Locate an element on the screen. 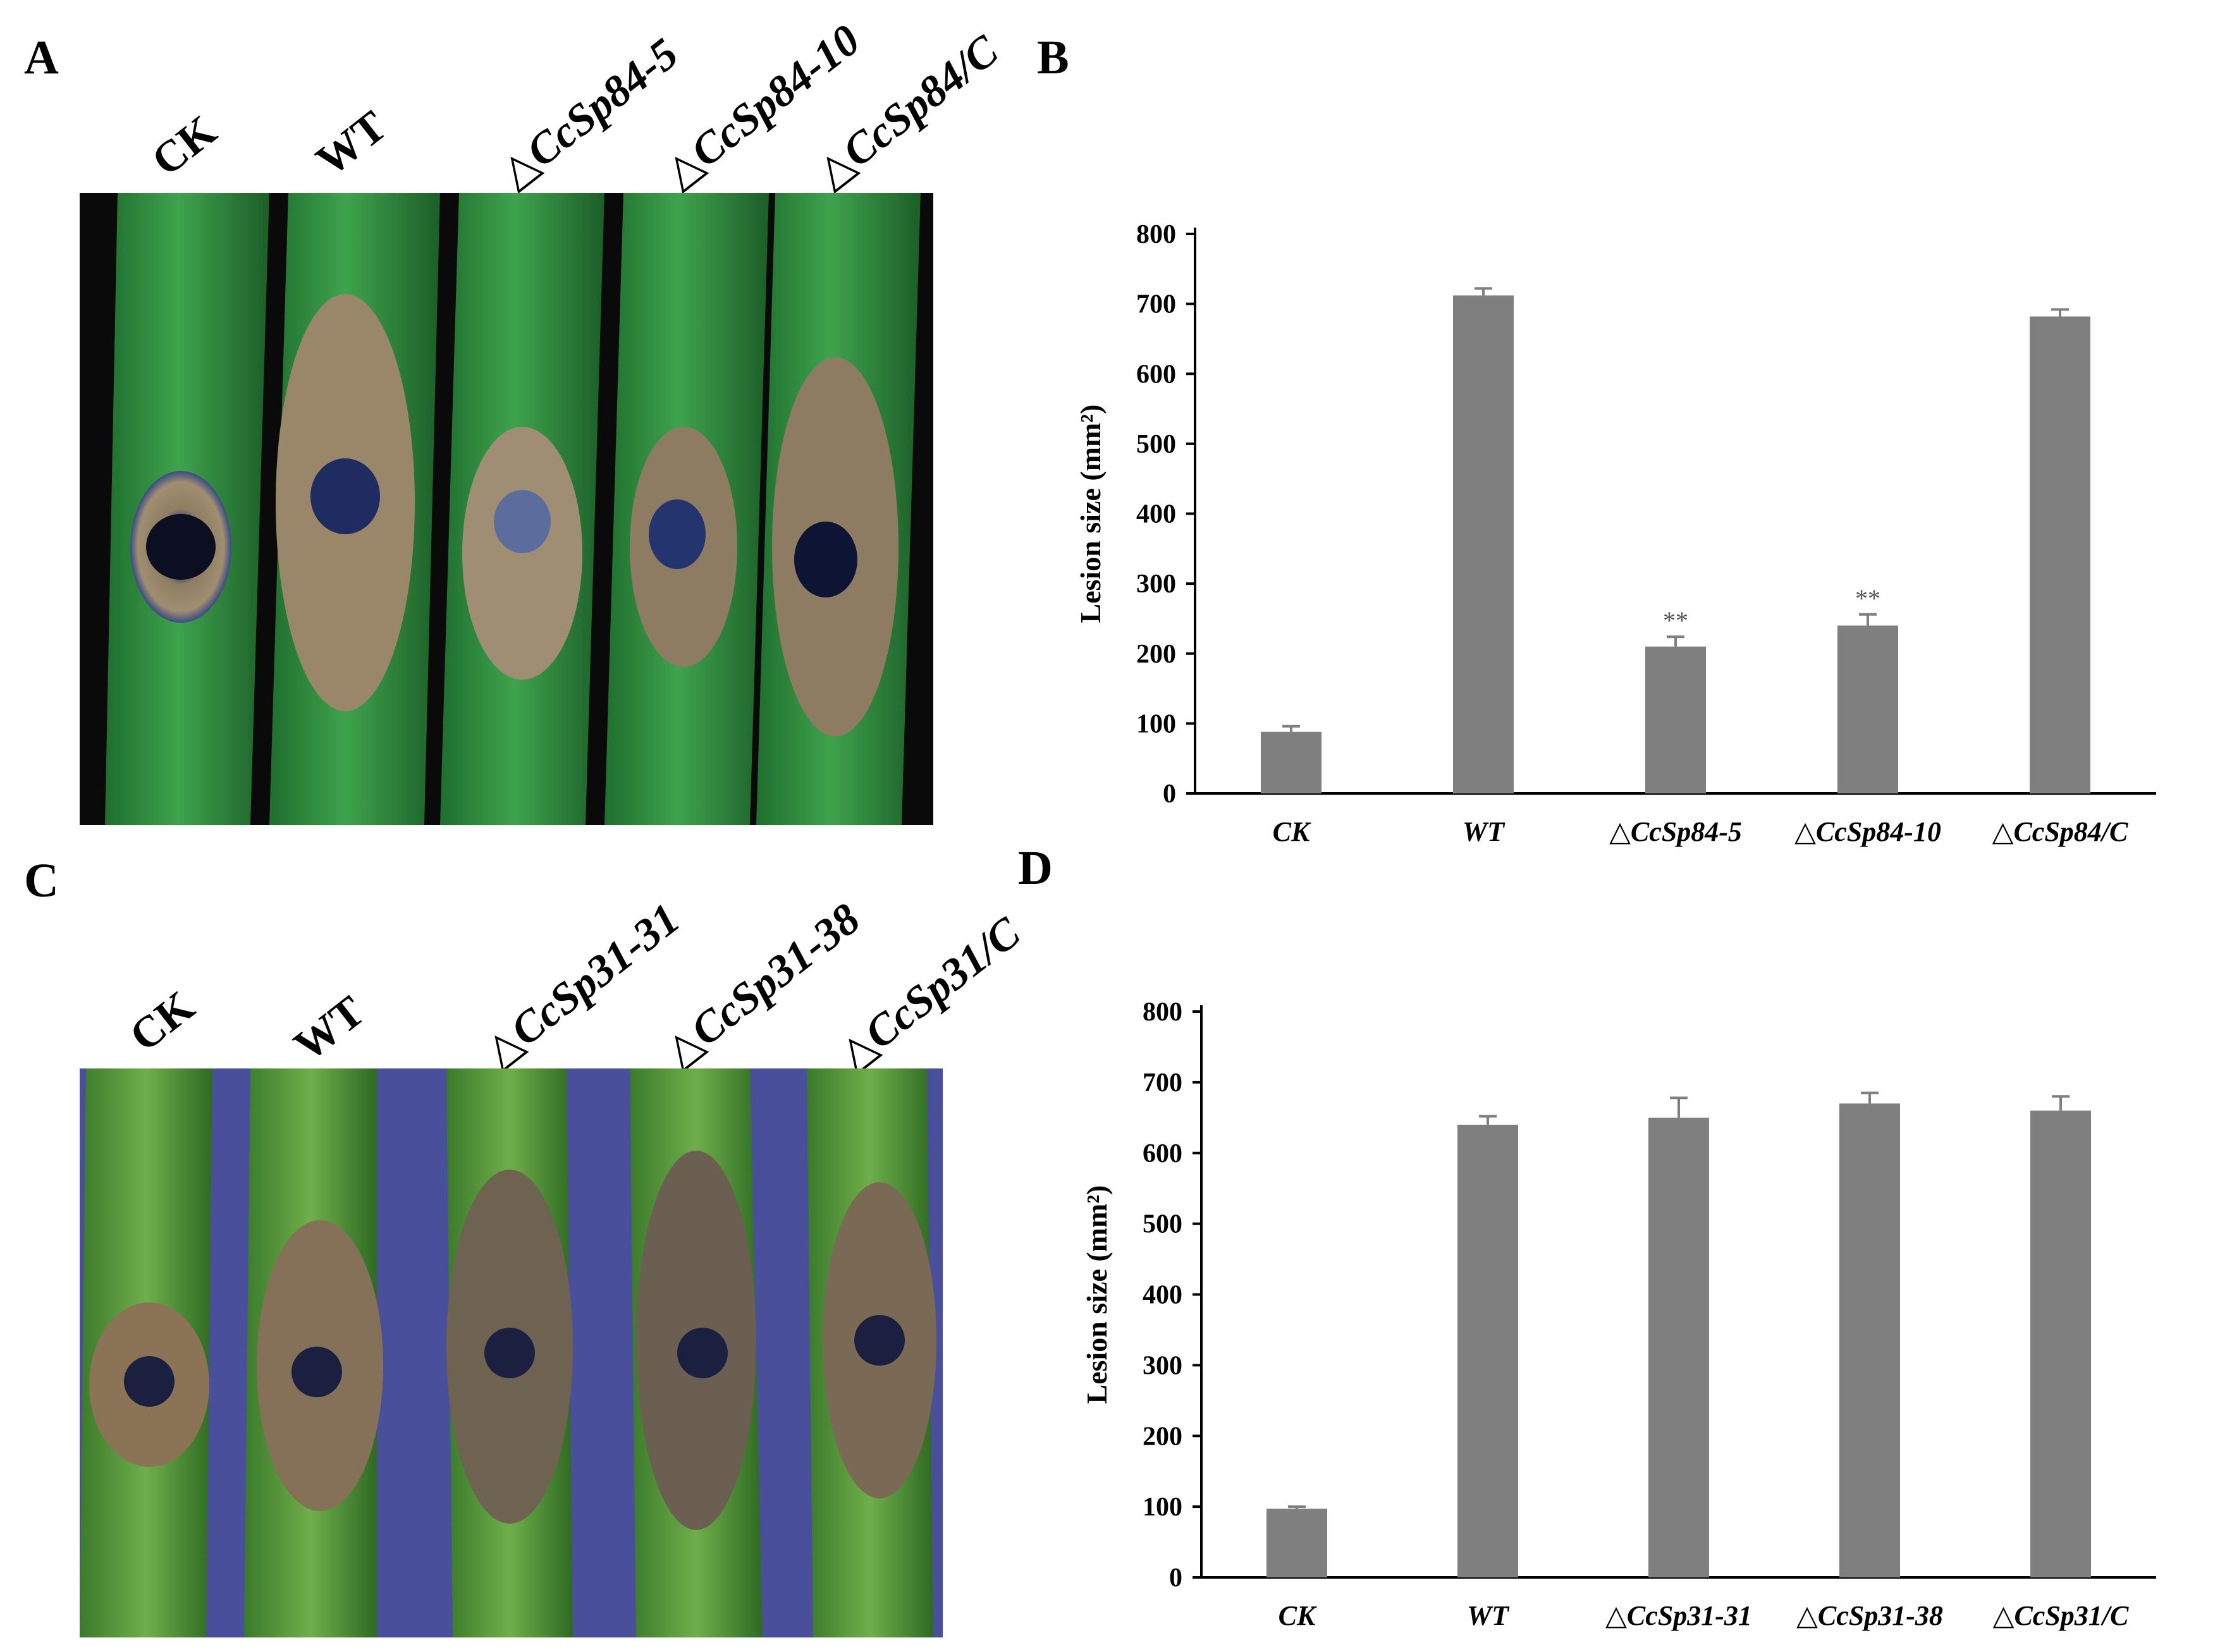  panel-letter-c: C is located at coordinates (41, 880).